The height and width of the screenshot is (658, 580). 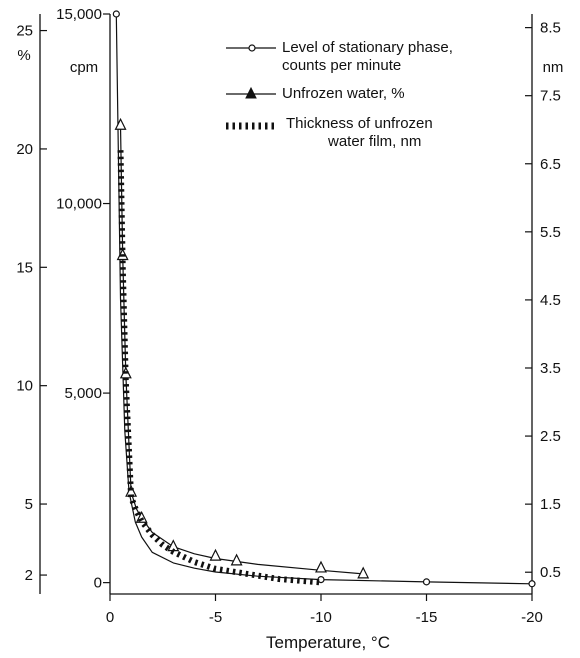 What do you see at coordinates (343, 93) in the screenshot?
I see `legend-label-unfrozen: Unfrozen water, %` at bounding box center [343, 93].